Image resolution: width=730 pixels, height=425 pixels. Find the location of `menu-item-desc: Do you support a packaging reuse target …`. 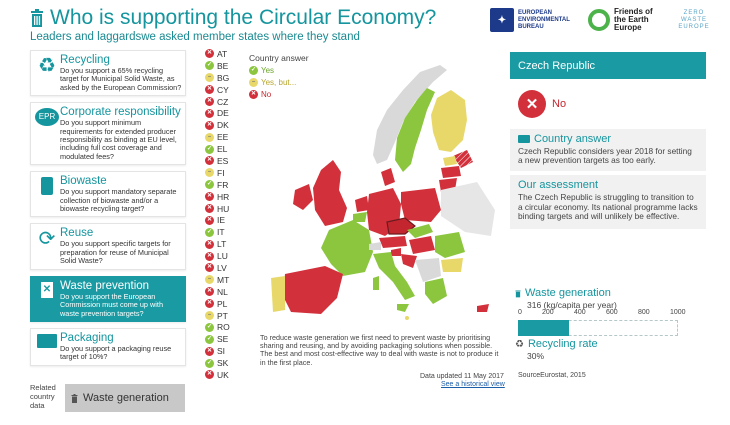

menu-item-desc: Do you support a packaging reuse target … is located at coordinates (116, 352).